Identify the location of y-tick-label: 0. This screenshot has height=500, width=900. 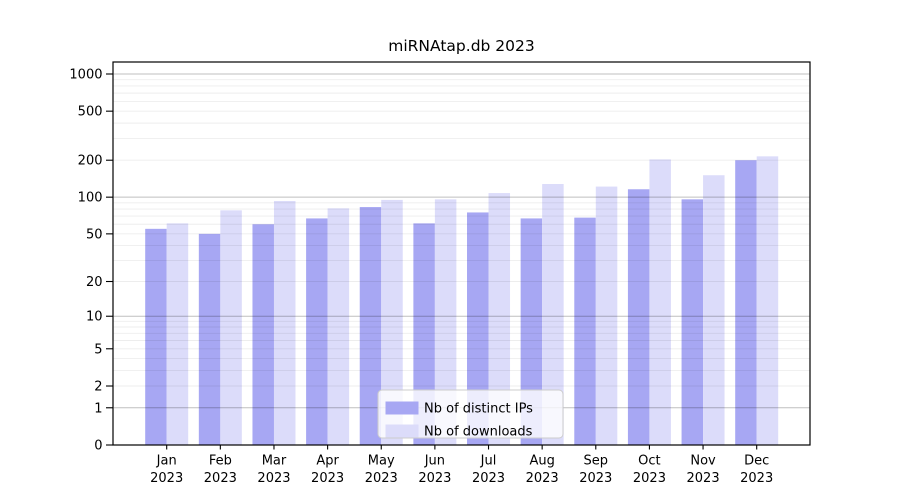
(98, 446).